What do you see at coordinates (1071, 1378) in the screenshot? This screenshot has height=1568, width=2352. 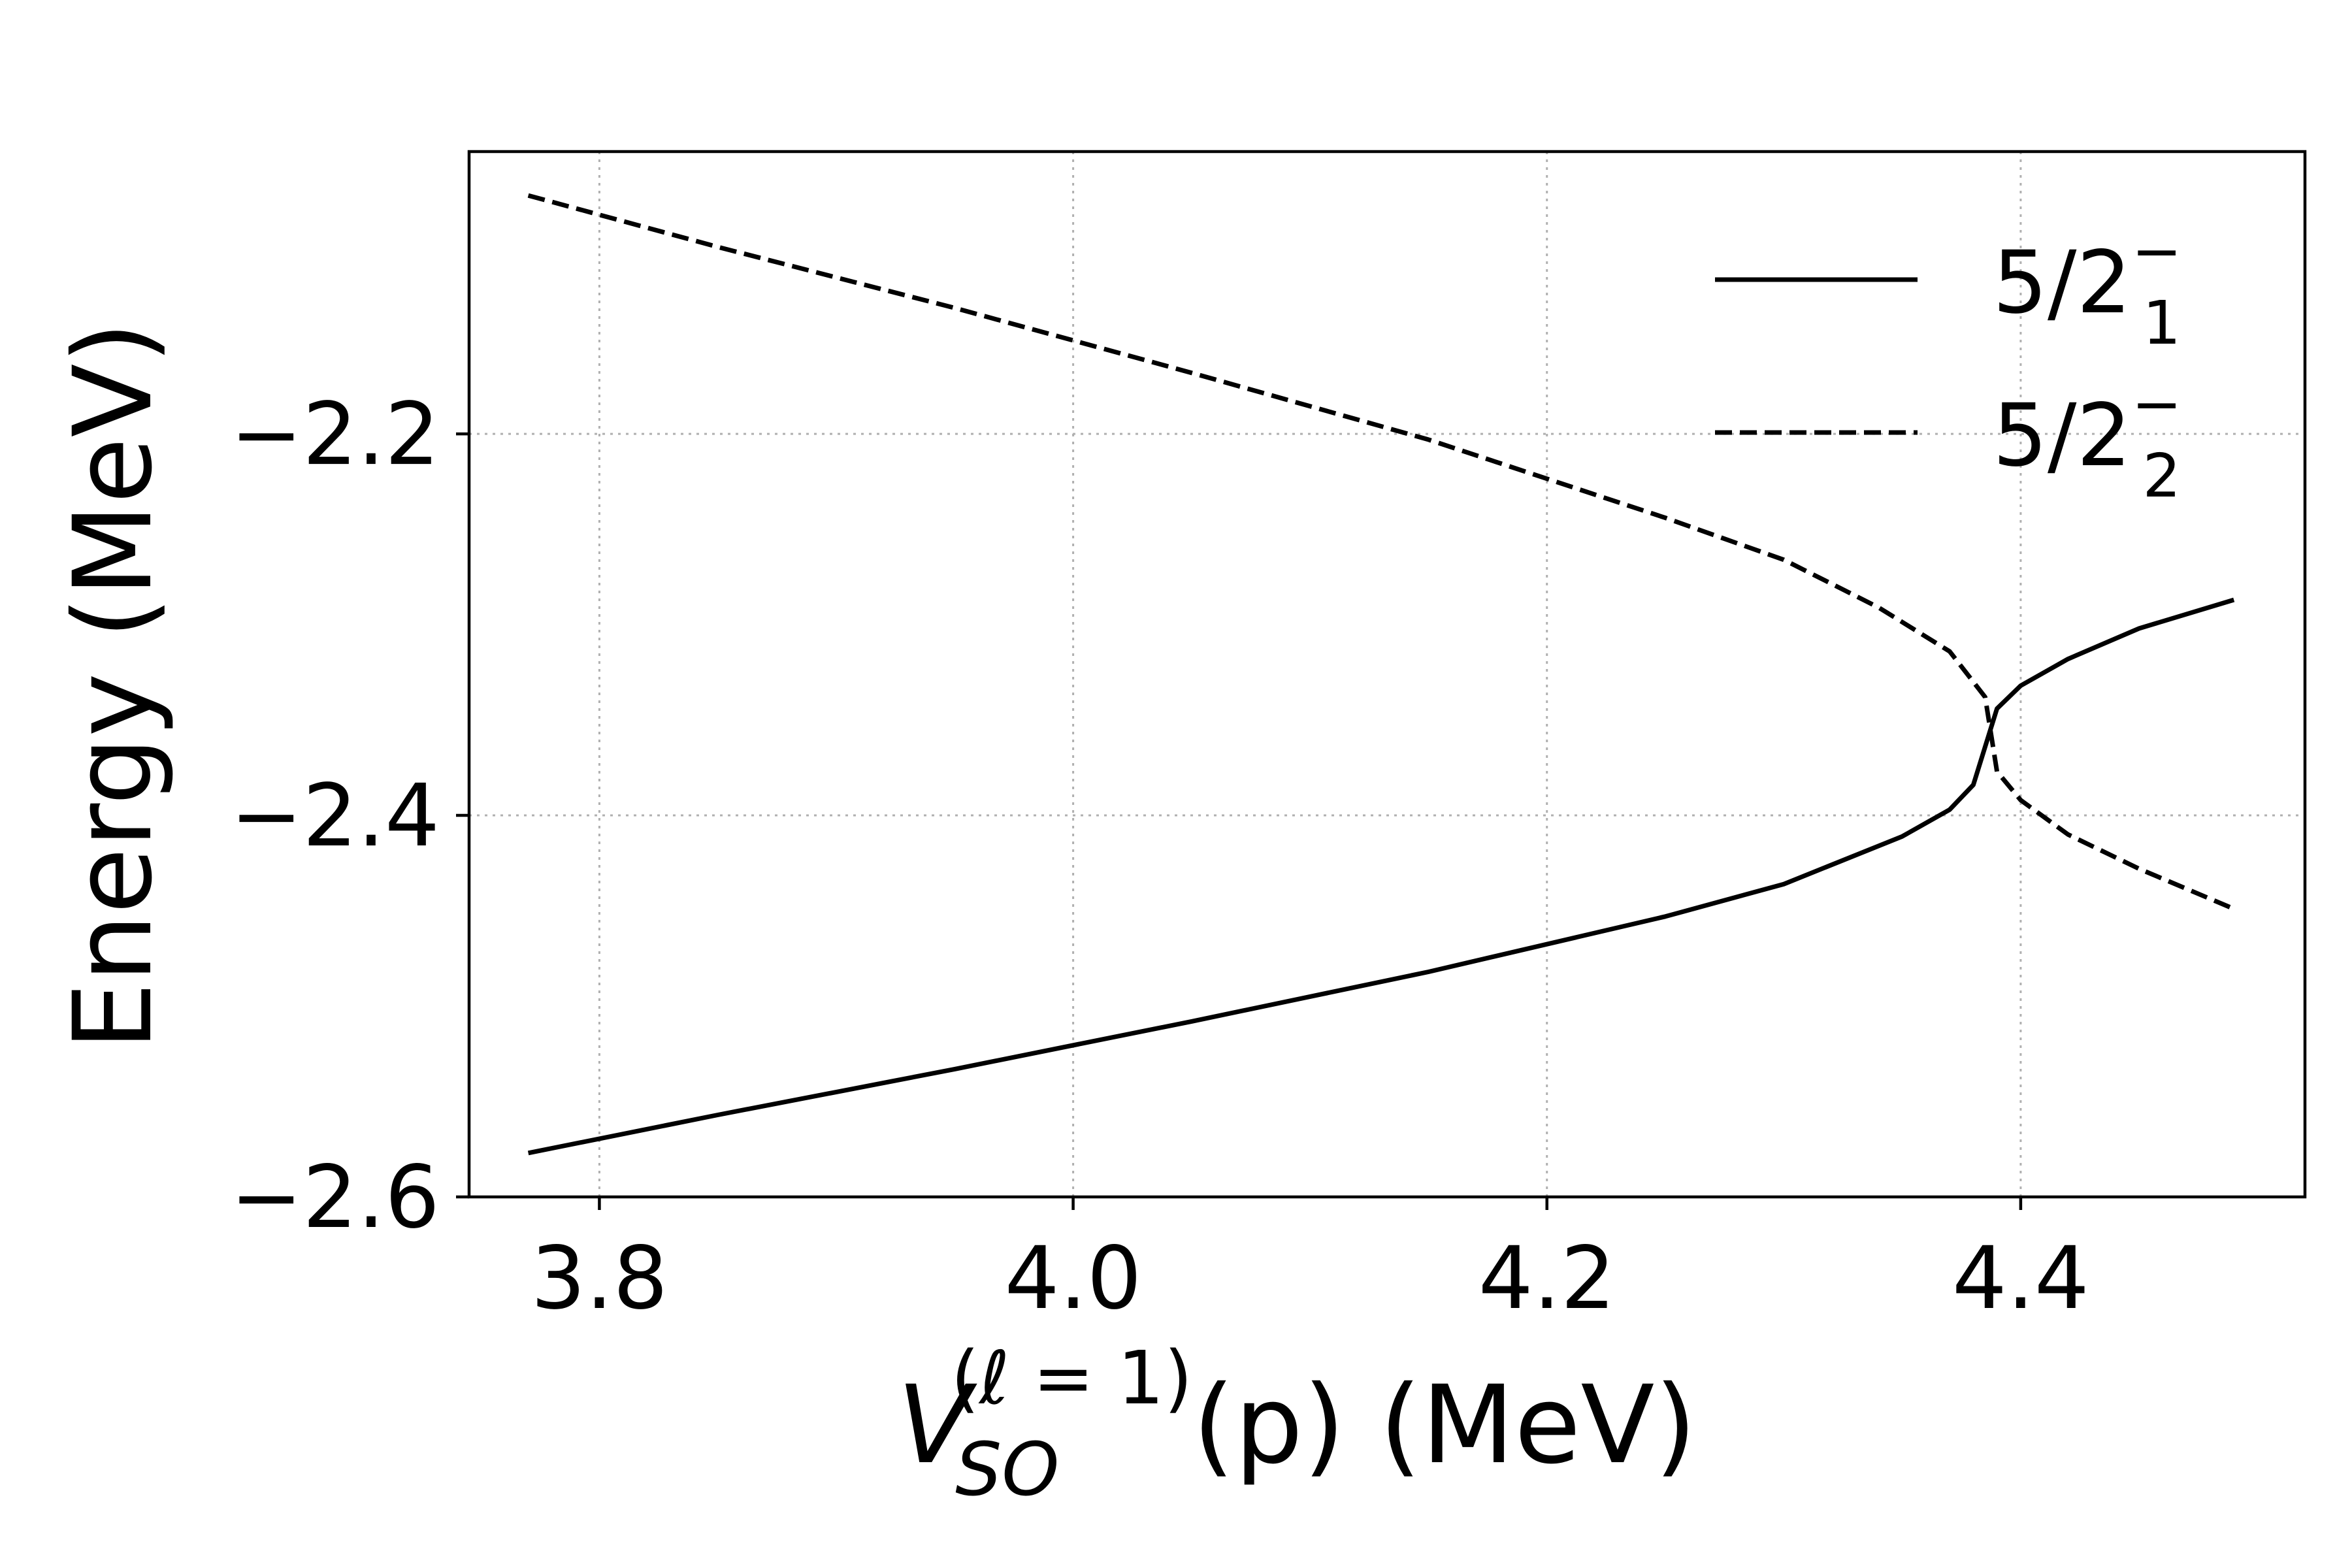 I see `x-axis-label-superscript: (ℓ = 1)` at bounding box center [1071, 1378].